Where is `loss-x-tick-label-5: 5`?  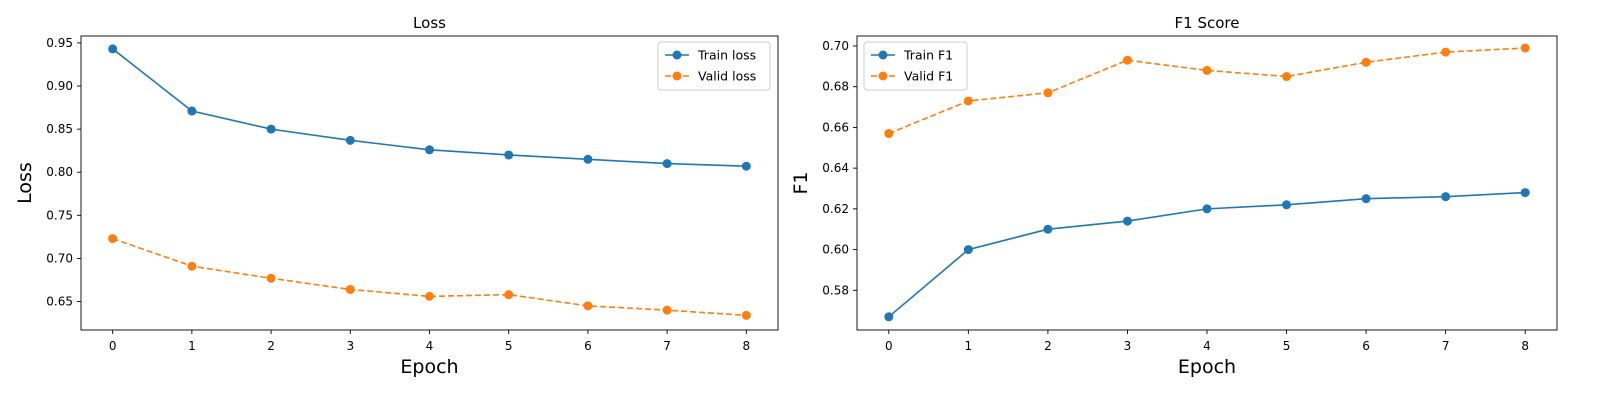 loss-x-tick-label-5: 5 is located at coordinates (509, 346).